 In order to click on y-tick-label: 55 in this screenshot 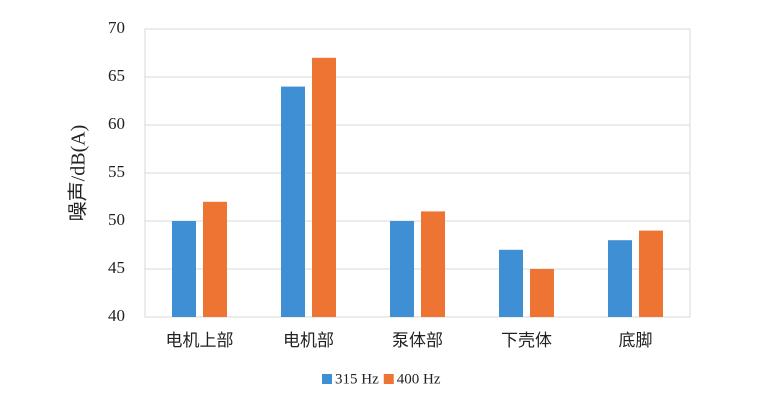, I will do `click(116, 171)`.